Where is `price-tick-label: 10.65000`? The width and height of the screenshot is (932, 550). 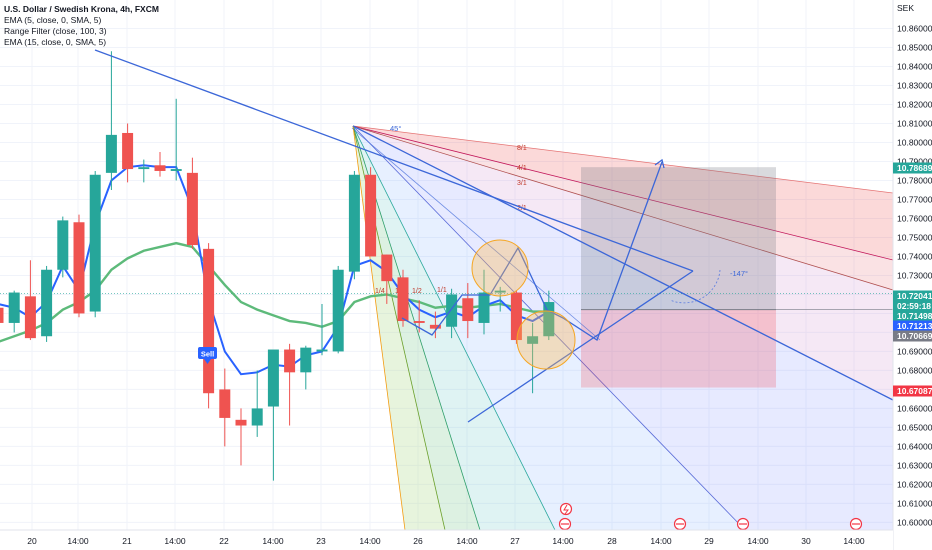 price-tick-label: 10.65000 is located at coordinates (914, 427).